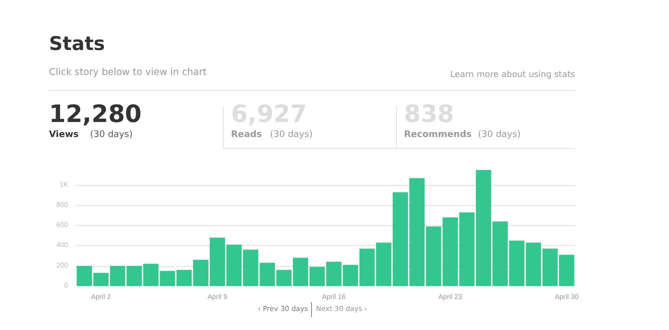 The image size is (669, 330). What do you see at coordinates (512, 75) in the screenshot?
I see `text: Learn more about using stats` at bounding box center [512, 75].